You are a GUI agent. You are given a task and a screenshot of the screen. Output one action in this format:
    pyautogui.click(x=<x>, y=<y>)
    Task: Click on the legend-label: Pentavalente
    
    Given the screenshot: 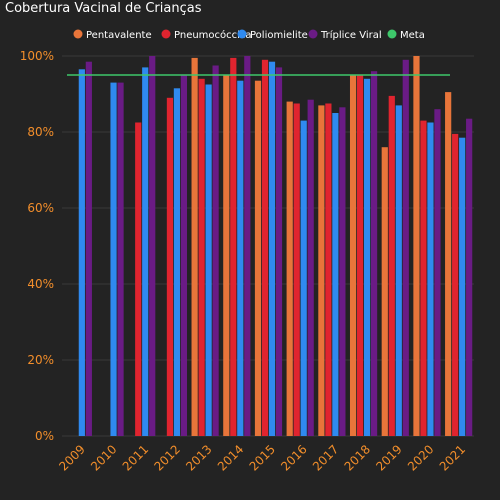 What is the action you would take?
    pyautogui.click(x=119, y=35)
    